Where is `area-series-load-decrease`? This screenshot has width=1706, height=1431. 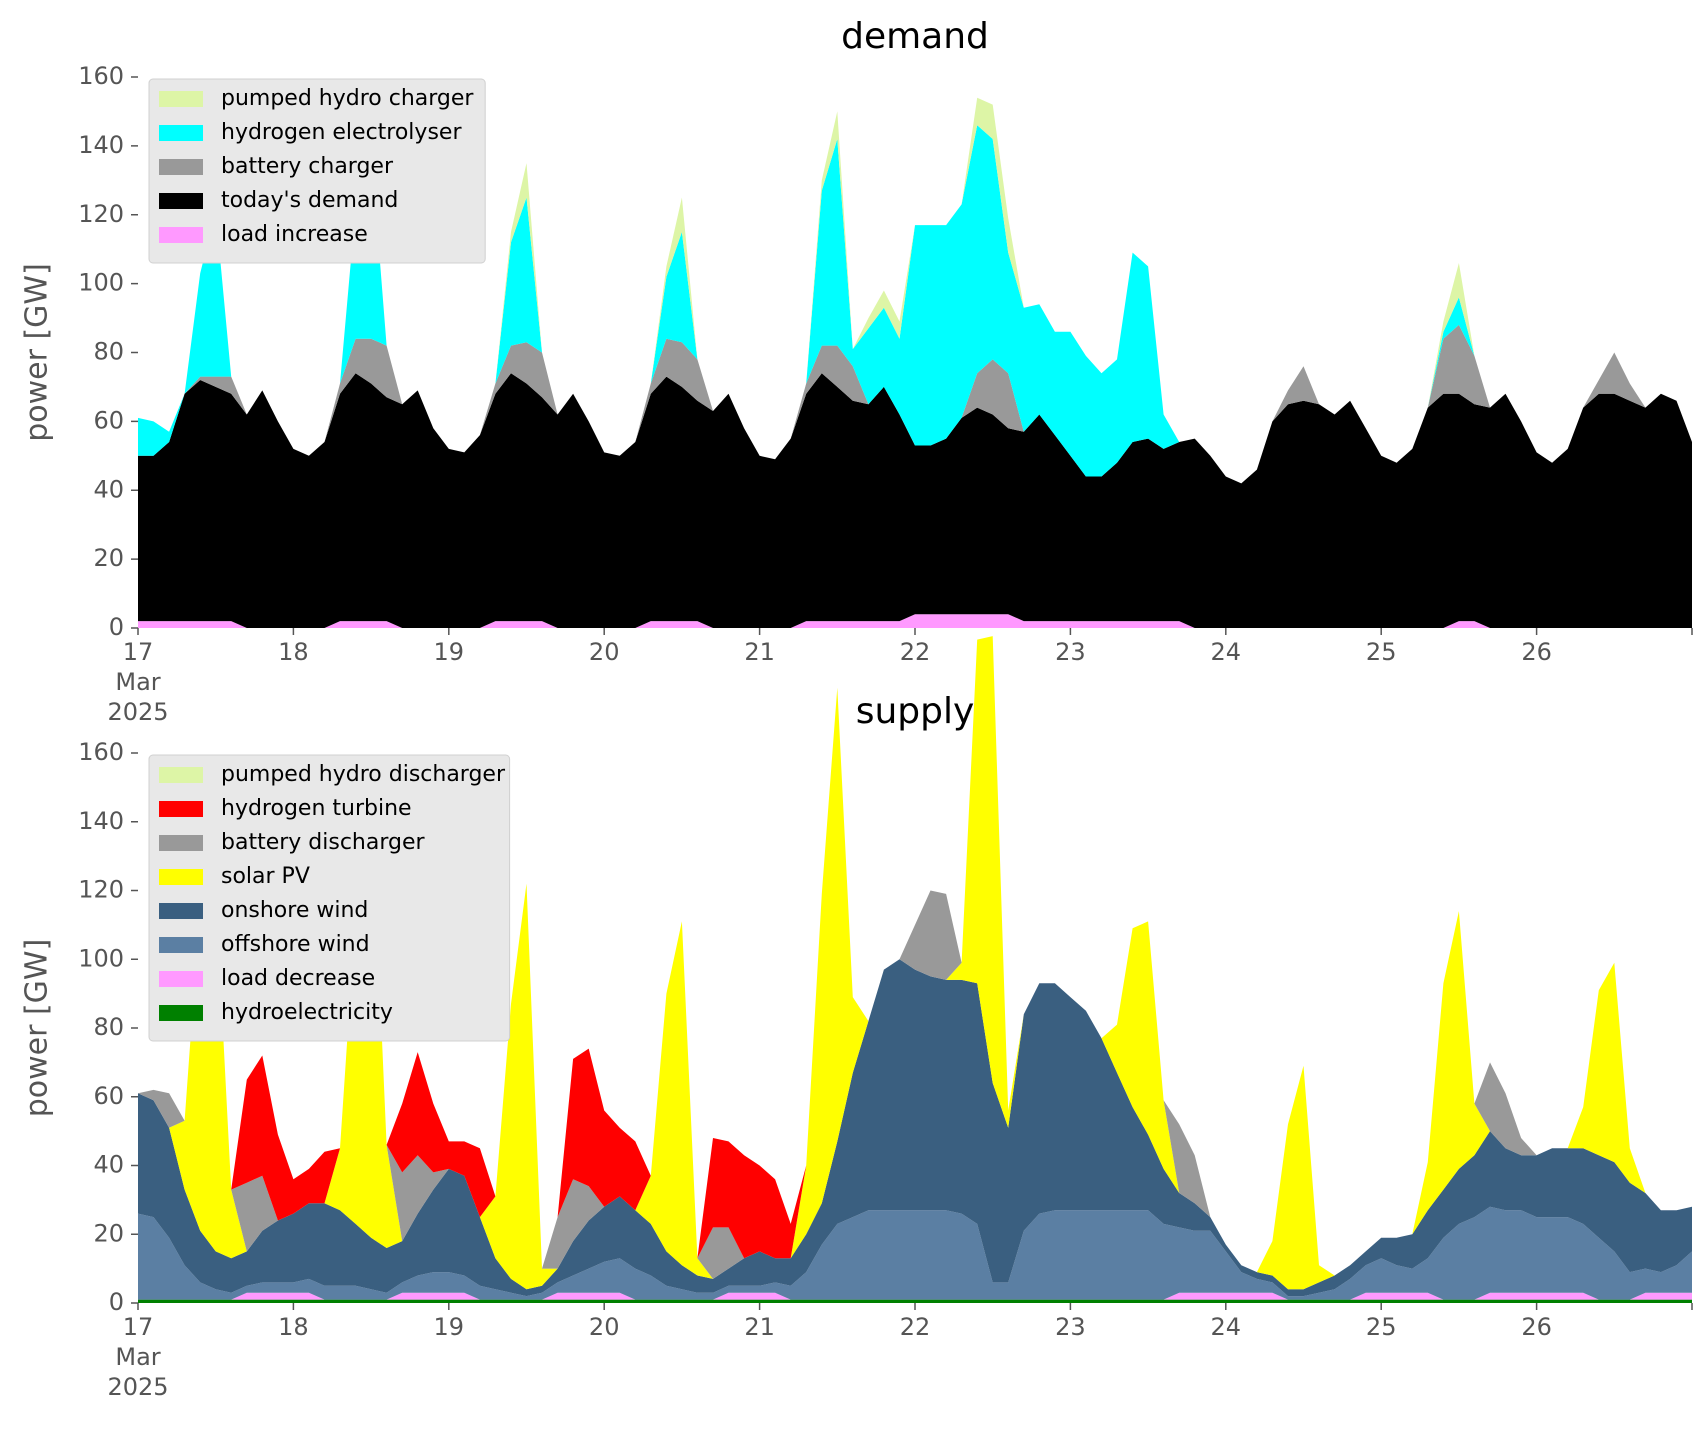 area-series-load-decrease is located at coordinates (915, 1296).